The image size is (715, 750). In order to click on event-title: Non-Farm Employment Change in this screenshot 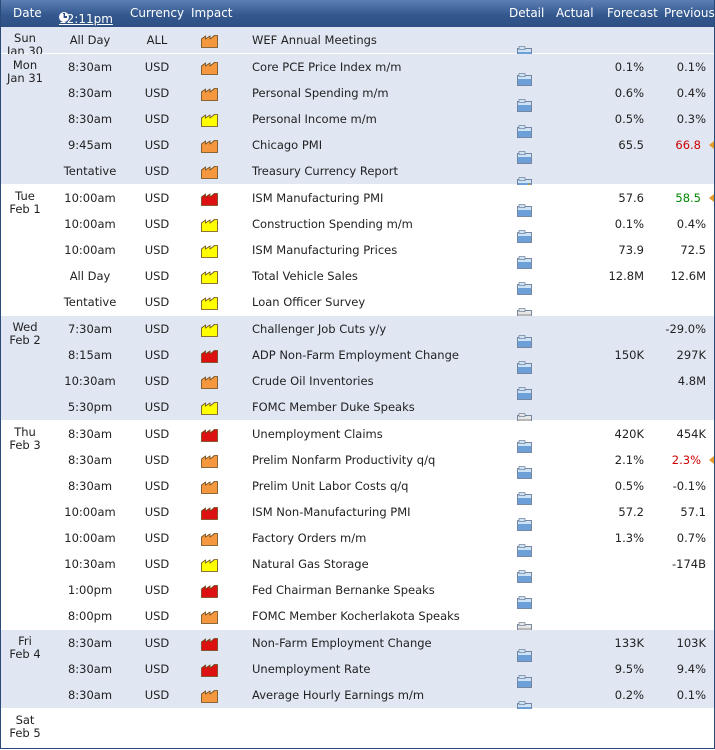, I will do `click(342, 643)`.